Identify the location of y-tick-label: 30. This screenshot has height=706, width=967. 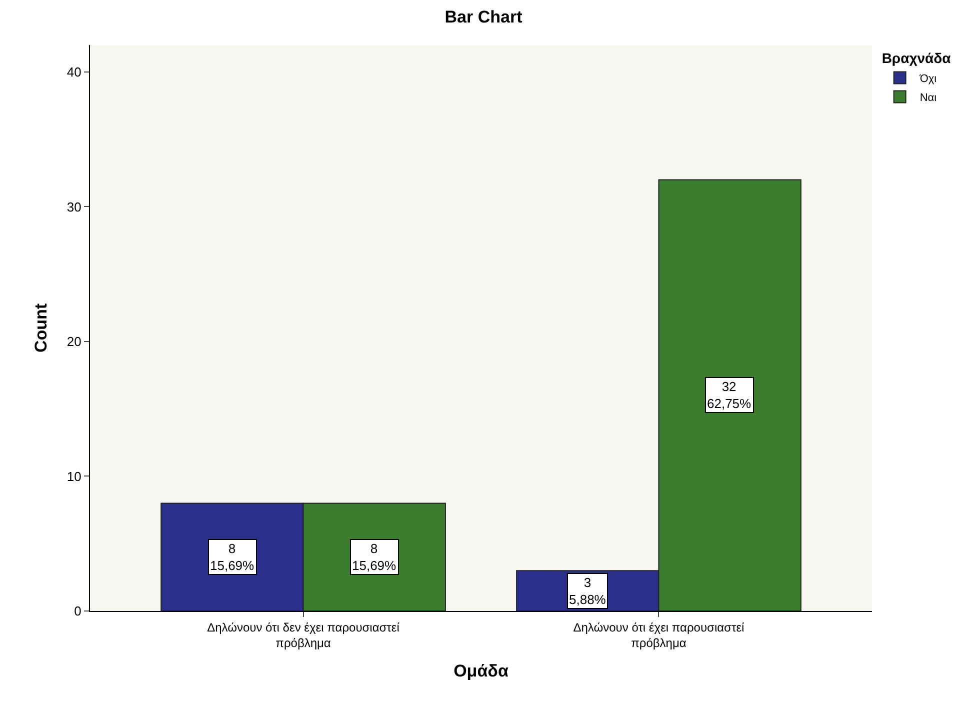
(74, 206).